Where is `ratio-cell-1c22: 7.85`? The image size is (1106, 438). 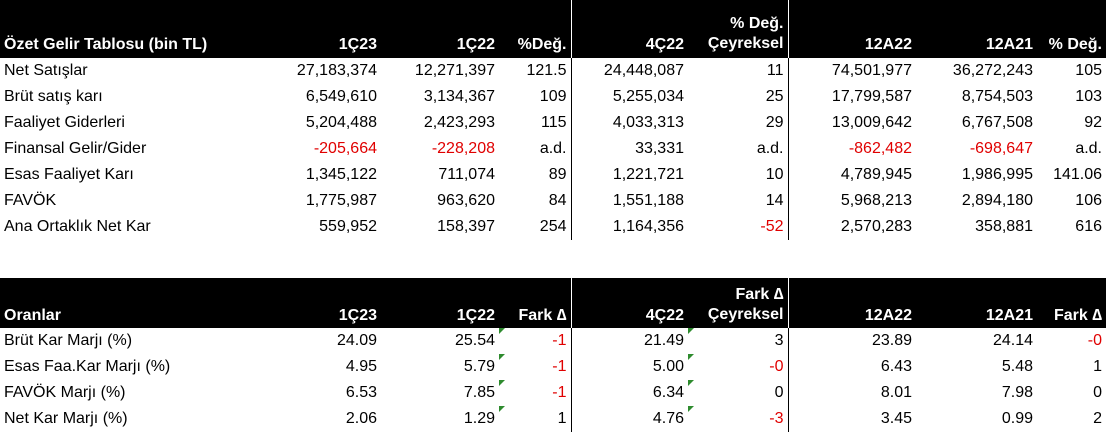
ratio-cell-1c22: 7.85 is located at coordinates (479, 392).